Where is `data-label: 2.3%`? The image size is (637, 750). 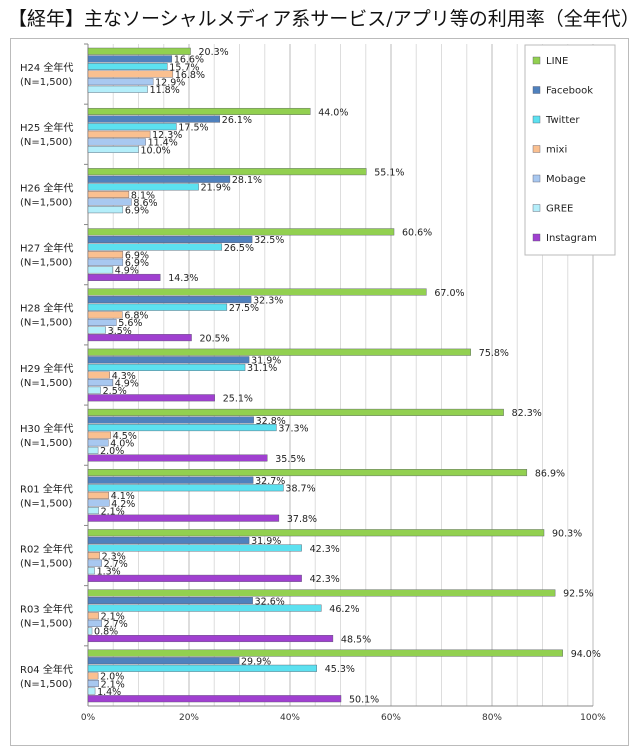 data-label: 2.3% is located at coordinates (114, 556).